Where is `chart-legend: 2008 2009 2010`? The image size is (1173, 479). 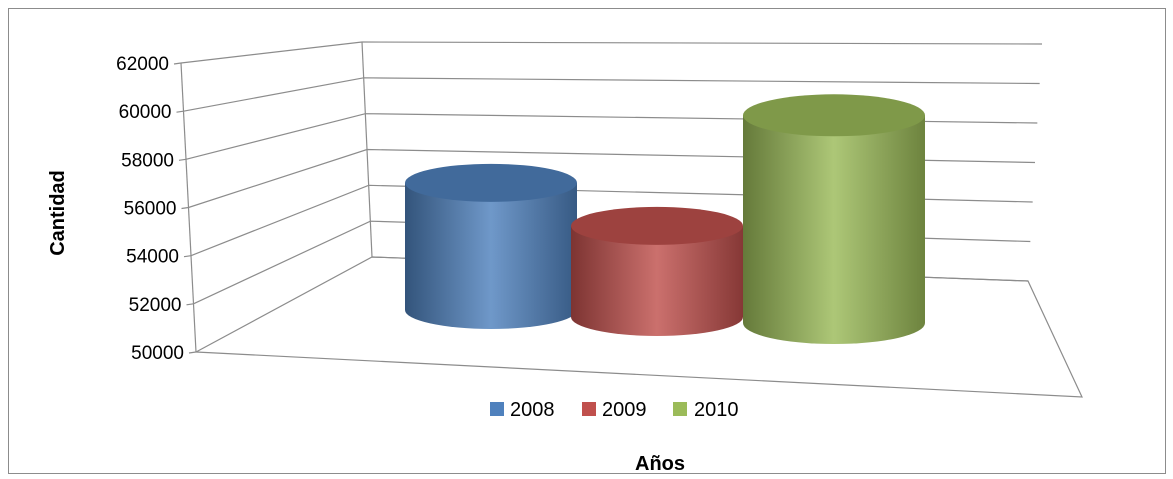 chart-legend: 2008 2009 2010 is located at coordinates (614, 410).